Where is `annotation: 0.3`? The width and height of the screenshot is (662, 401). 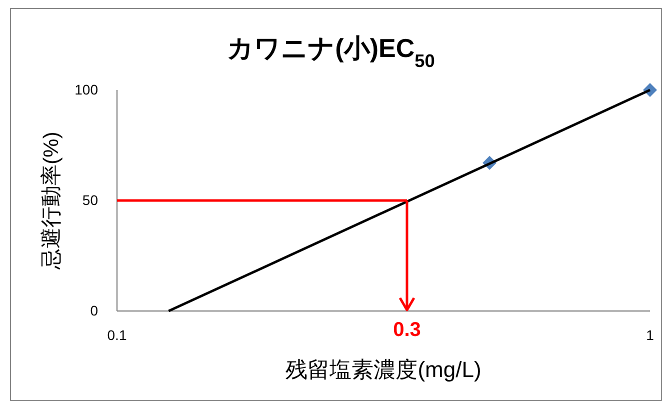
annotation: 0.3 is located at coordinates (407, 330).